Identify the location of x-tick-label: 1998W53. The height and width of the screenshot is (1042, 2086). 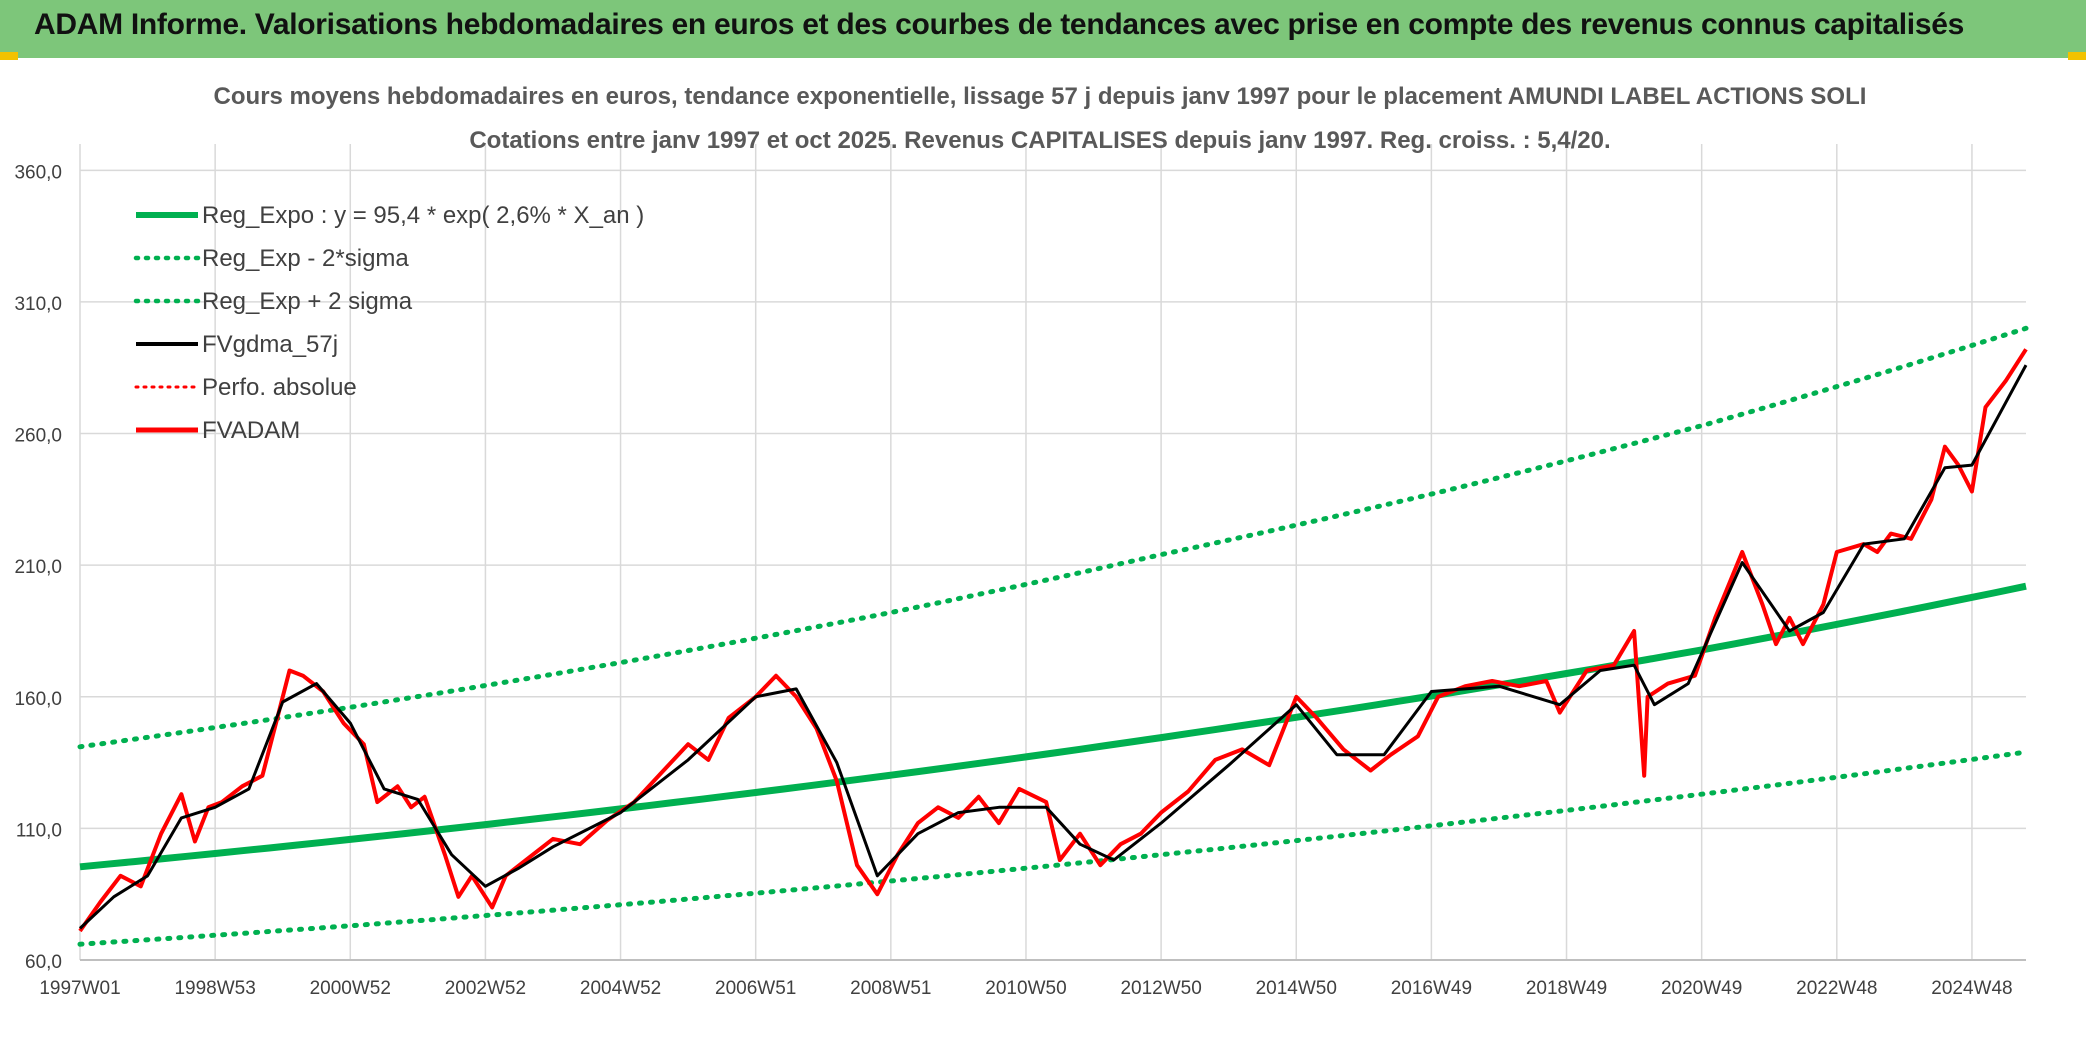
(214, 988).